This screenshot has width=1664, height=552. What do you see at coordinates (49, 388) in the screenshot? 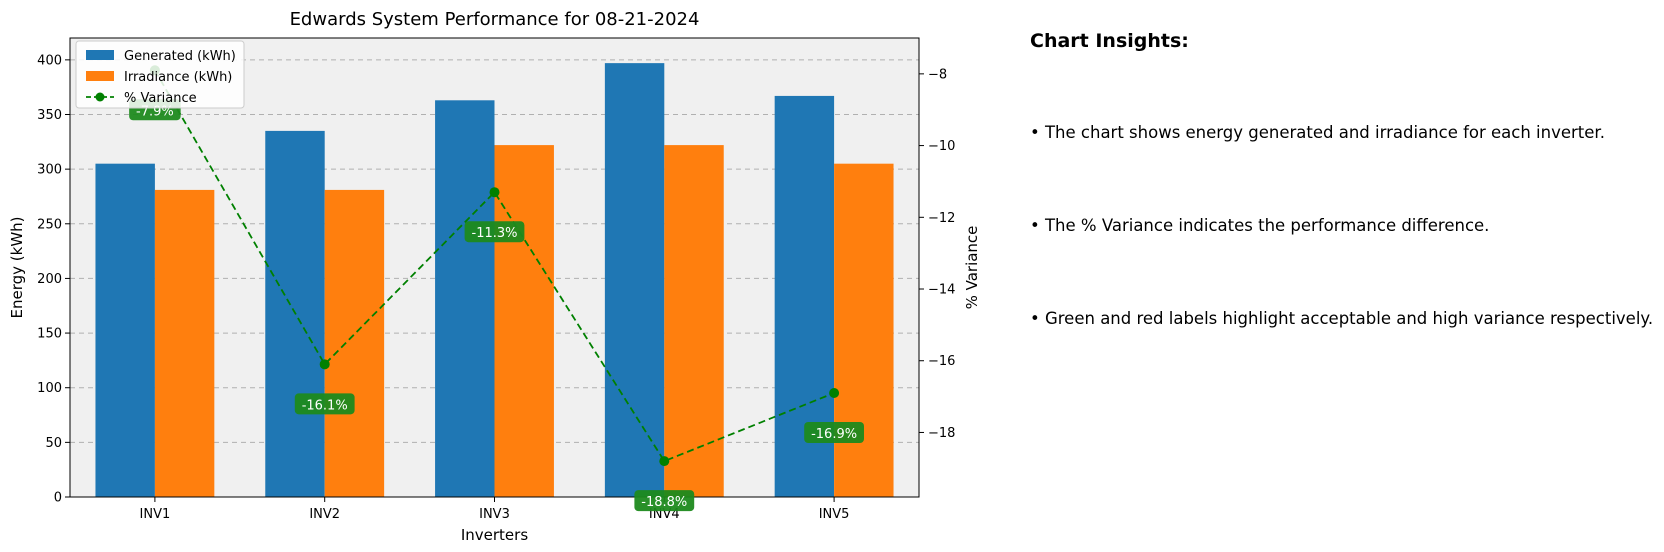
I see `y-tick-label: 100` at bounding box center [49, 388].